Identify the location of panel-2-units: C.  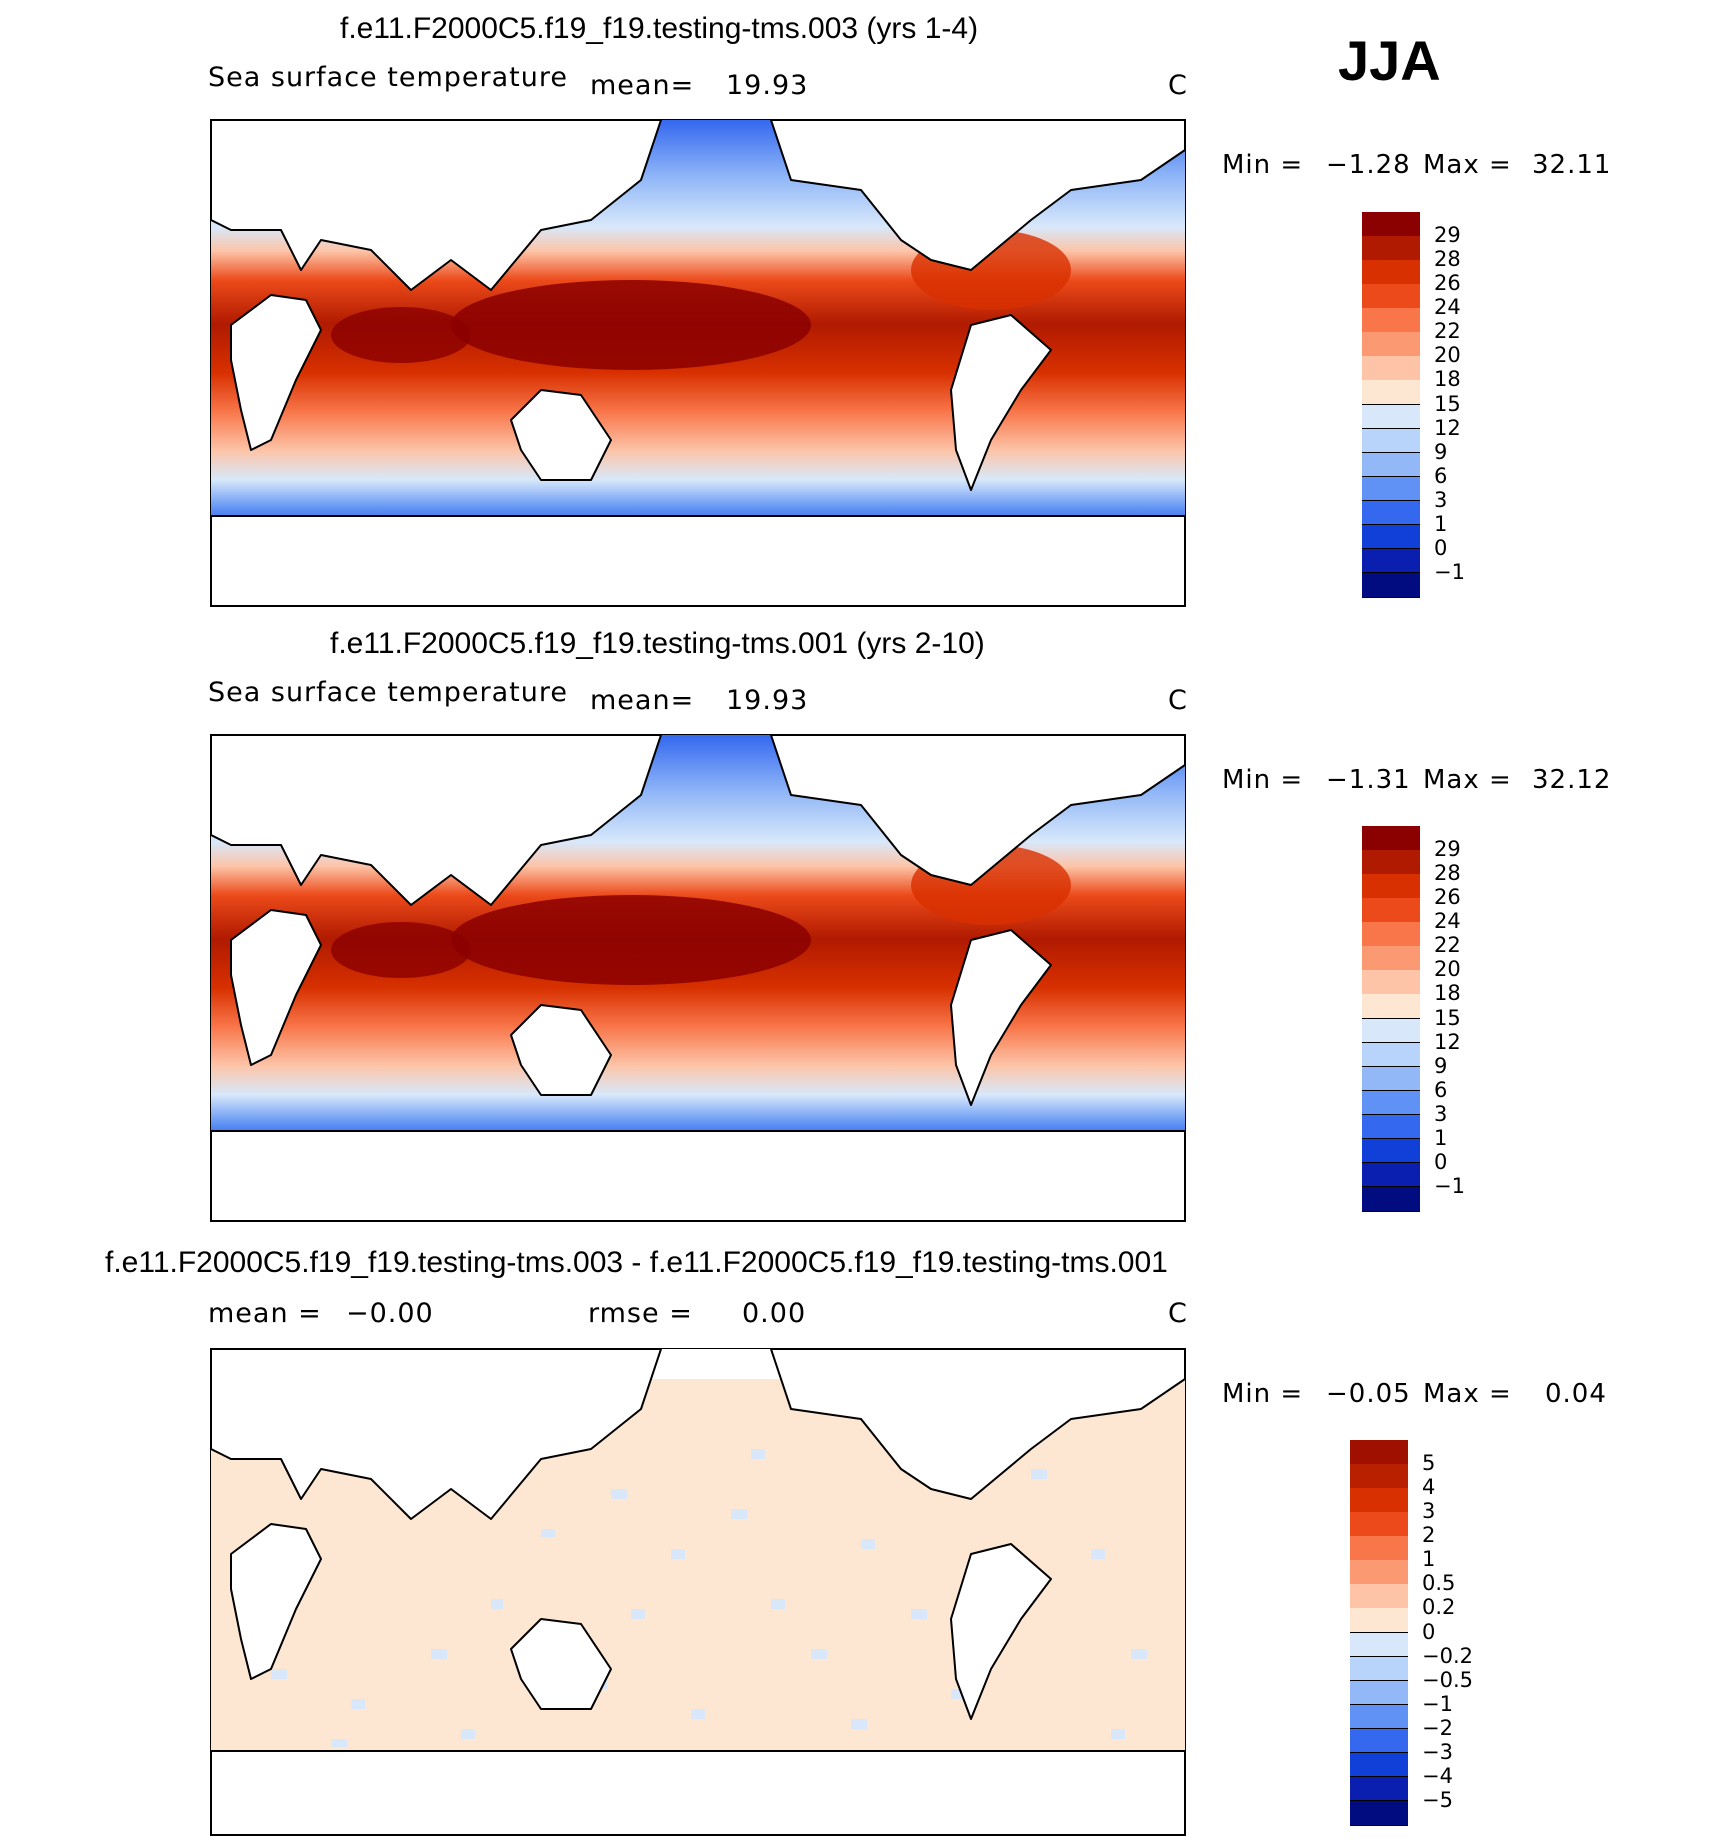
(1178, 700).